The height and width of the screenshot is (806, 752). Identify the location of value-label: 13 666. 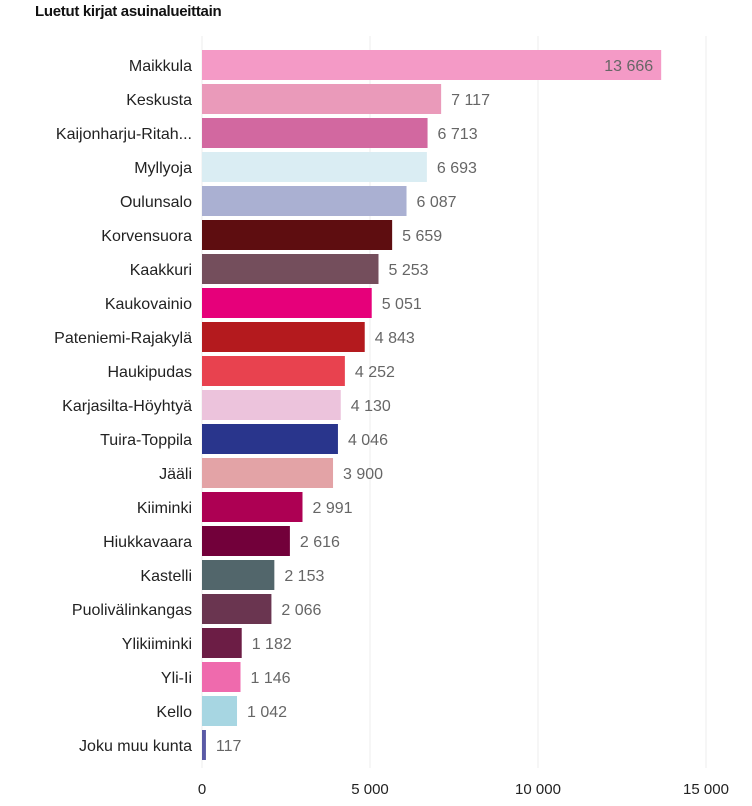
(628, 66).